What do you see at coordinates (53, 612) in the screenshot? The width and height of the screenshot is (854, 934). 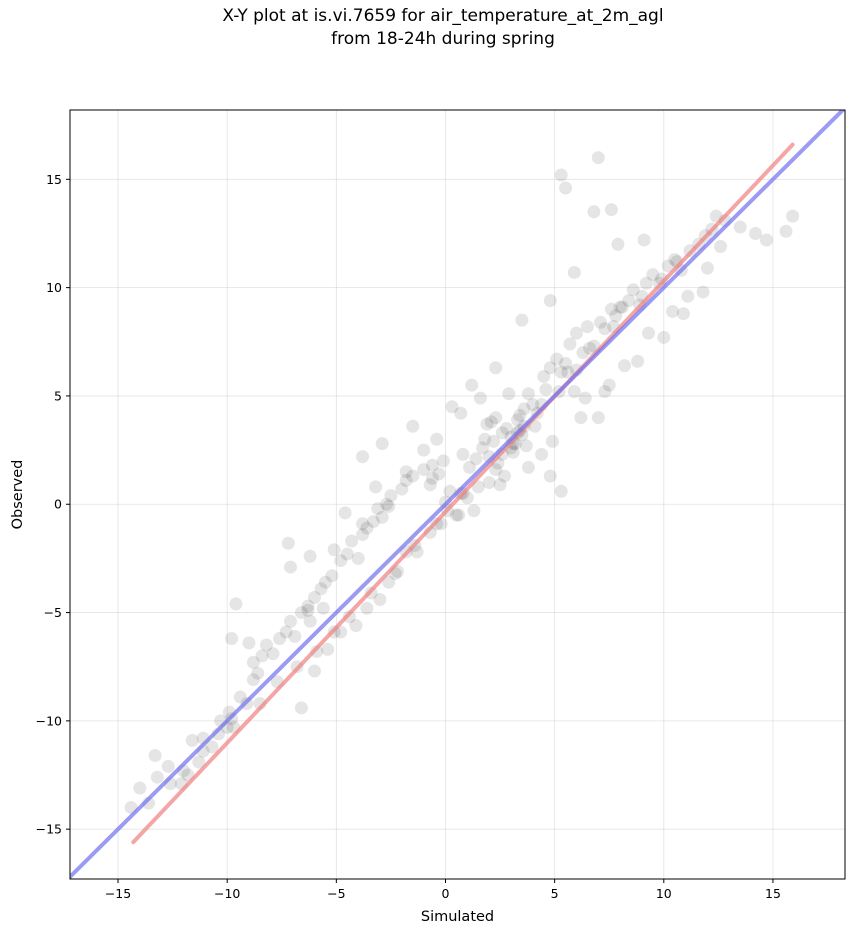 I see `y-tick-label: −5` at bounding box center [53, 612].